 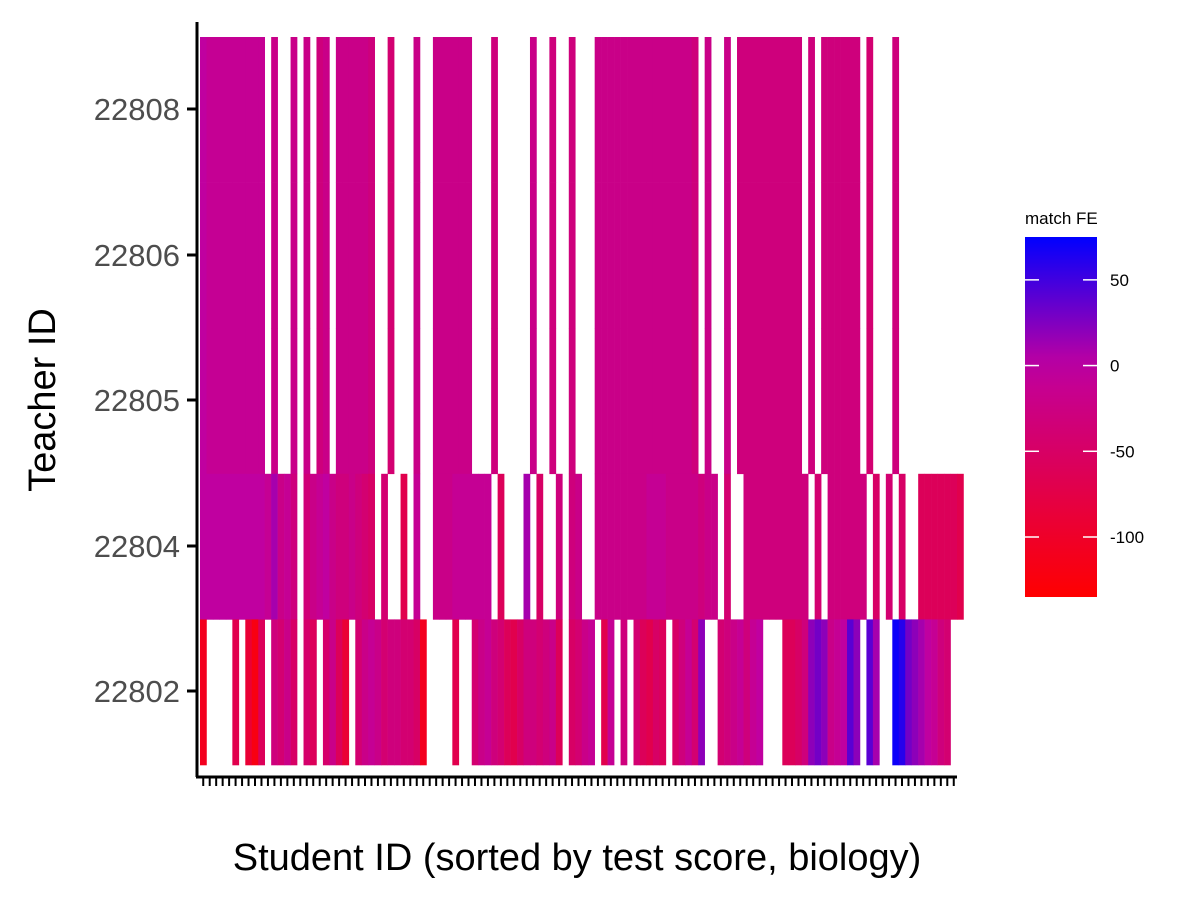 What do you see at coordinates (1127, 537) in the screenshot?
I see `legend-tick-label-3: -100` at bounding box center [1127, 537].